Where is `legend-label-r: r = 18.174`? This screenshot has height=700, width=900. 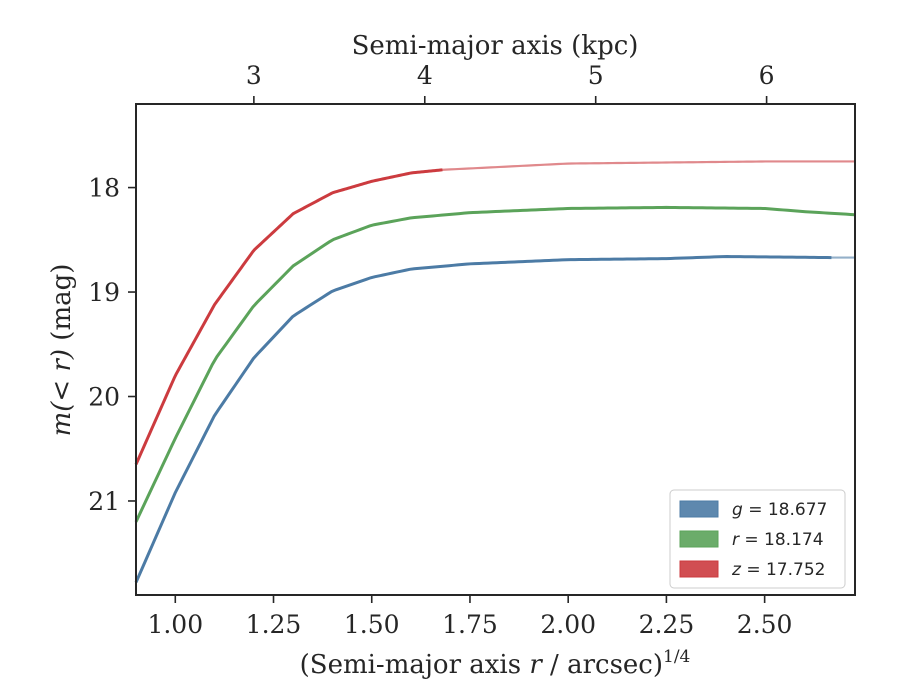
legend-label-r: r = 18.174 is located at coordinates (778, 540).